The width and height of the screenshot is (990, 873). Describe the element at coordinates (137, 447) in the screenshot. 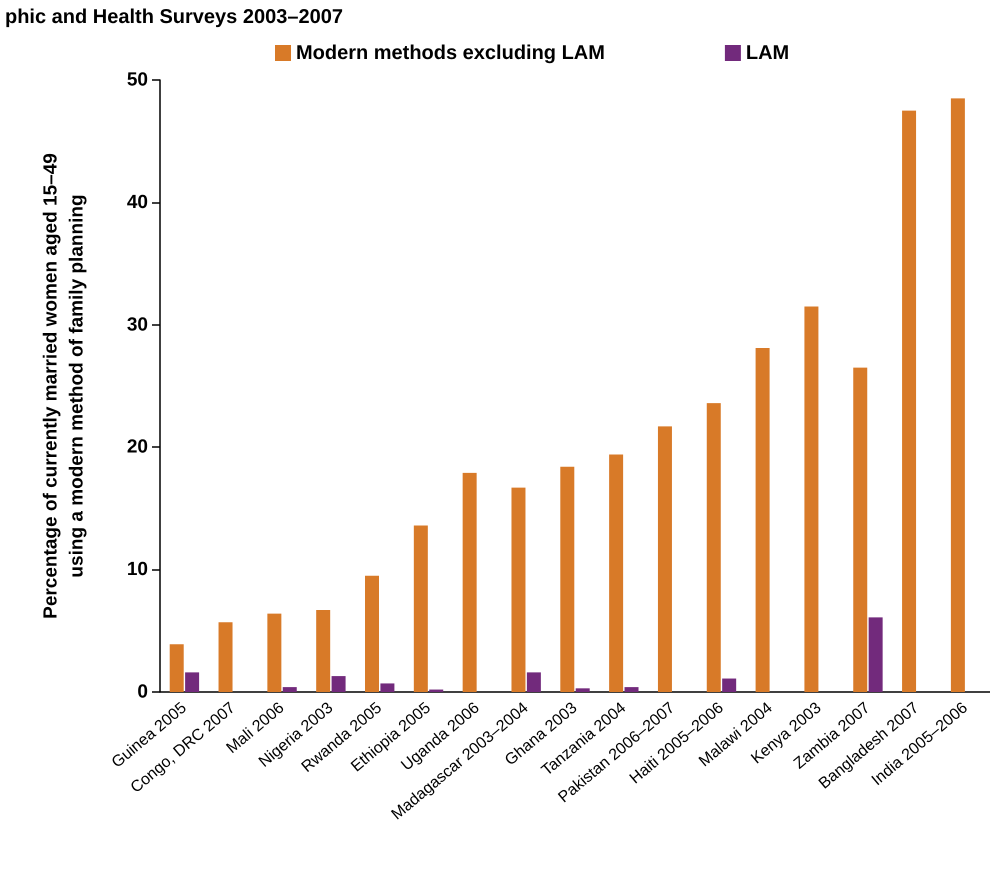

I see `y-tick-label: 20` at that location.